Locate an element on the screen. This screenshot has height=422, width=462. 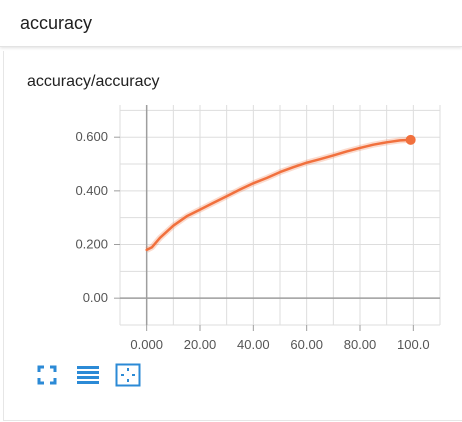
fit-domain-icon is located at coordinates (128, 375).